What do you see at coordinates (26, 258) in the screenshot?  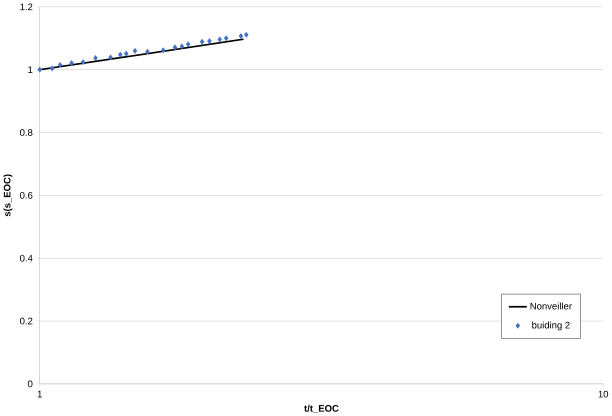 I see `y-tick-label: 0.4` at bounding box center [26, 258].